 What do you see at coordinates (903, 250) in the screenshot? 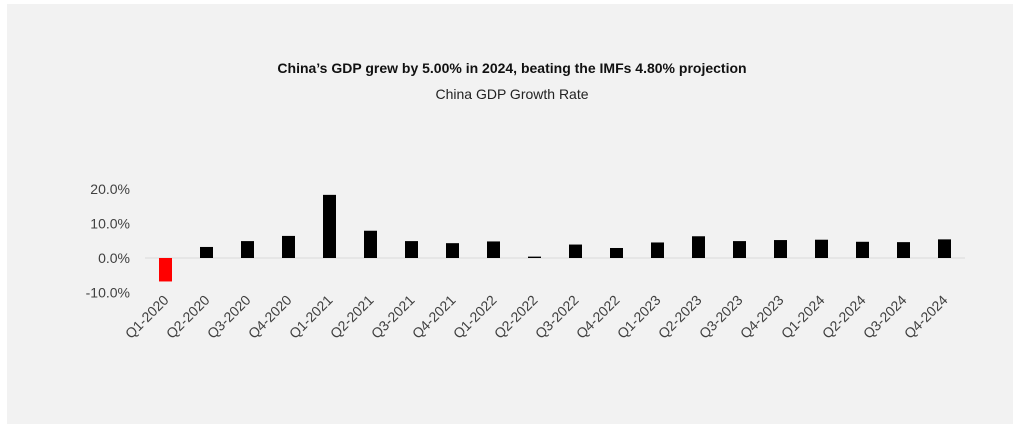
I see `bar-q3-2024` at bounding box center [903, 250].